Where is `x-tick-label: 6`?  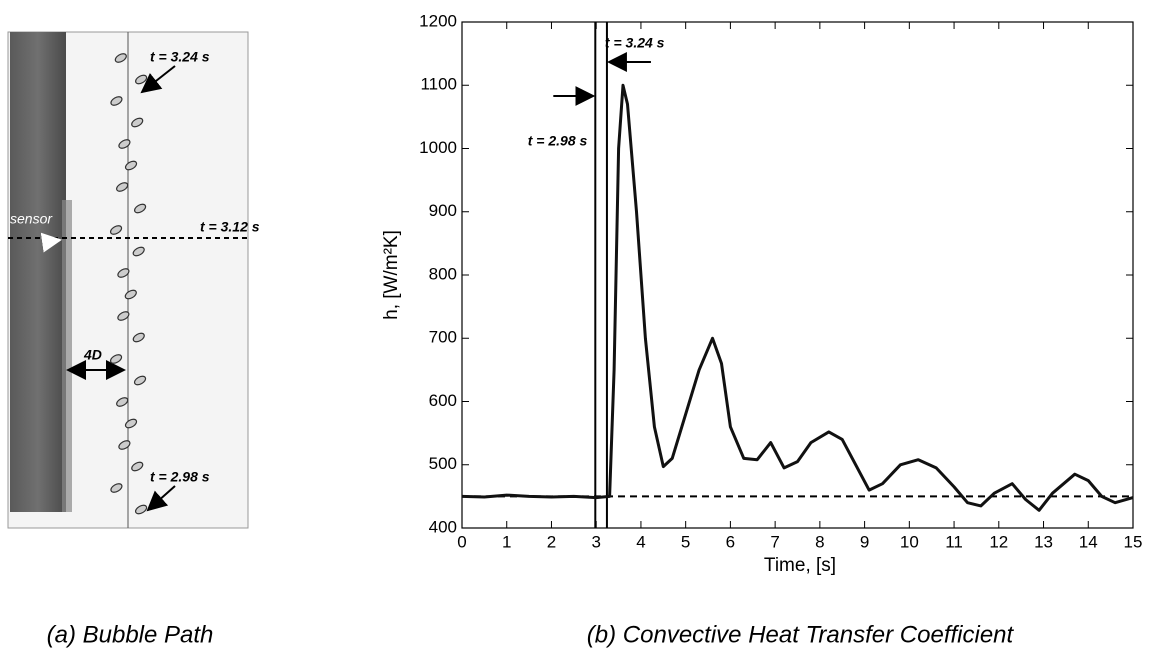 x-tick-label: 6 is located at coordinates (730, 541).